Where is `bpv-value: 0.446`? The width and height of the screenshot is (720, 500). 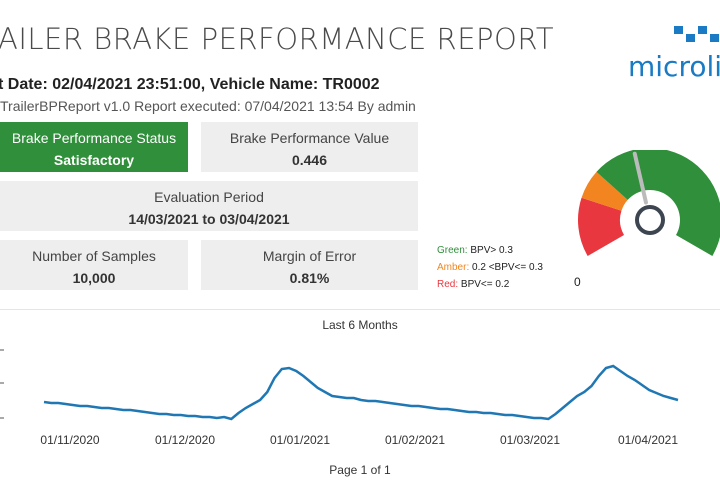
bpv-value: 0.446 is located at coordinates (309, 160).